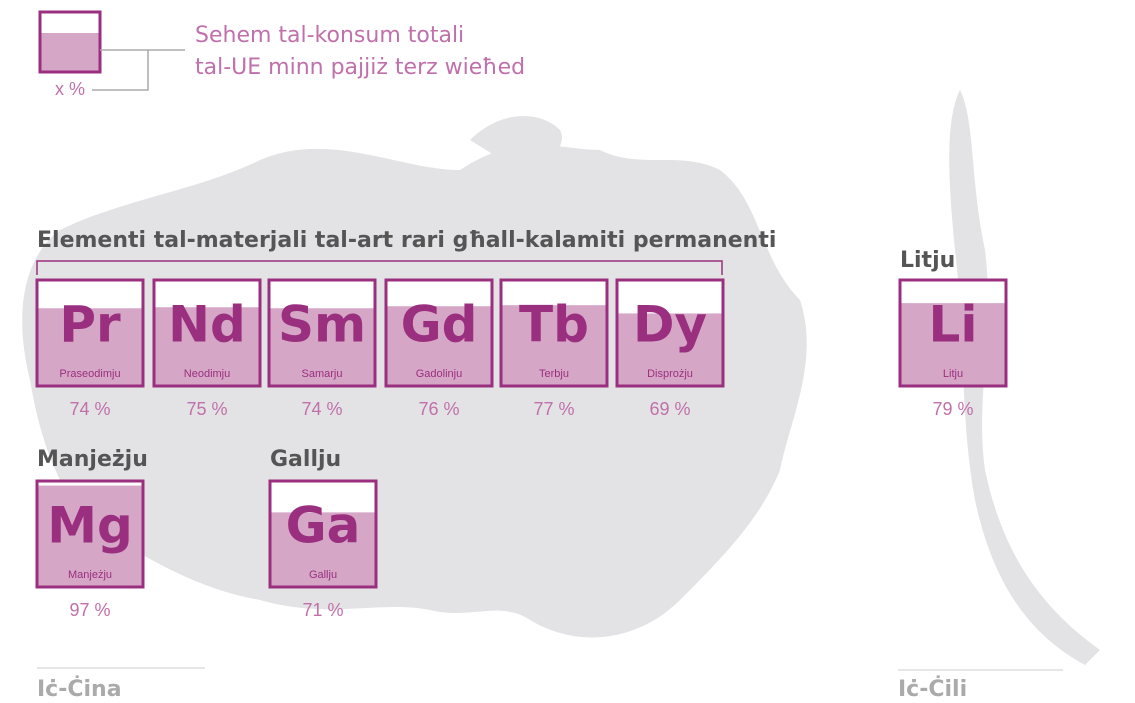 The width and height of the screenshot is (1135, 703). Describe the element at coordinates (932, 689) in the screenshot. I see `region-label: Iċ-Ċili` at that location.